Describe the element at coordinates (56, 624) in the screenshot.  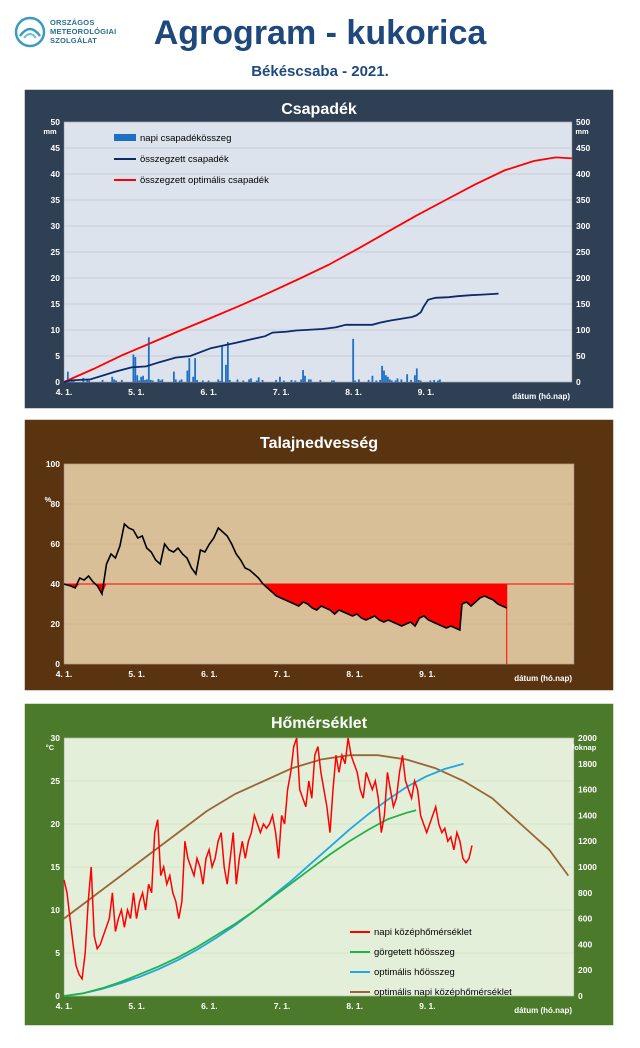
I see `y-tick-label-left: 20` at that location.